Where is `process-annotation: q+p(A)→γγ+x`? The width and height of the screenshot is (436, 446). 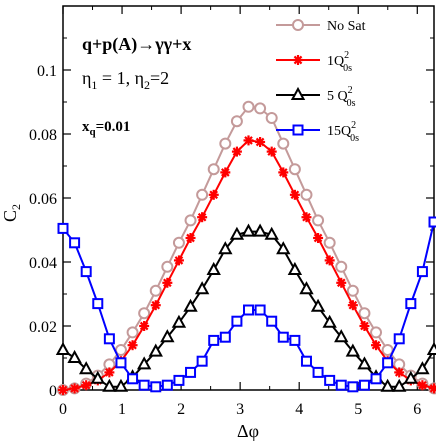
process-annotation: q+p(A)→γγ+x is located at coordinates (136, 44).